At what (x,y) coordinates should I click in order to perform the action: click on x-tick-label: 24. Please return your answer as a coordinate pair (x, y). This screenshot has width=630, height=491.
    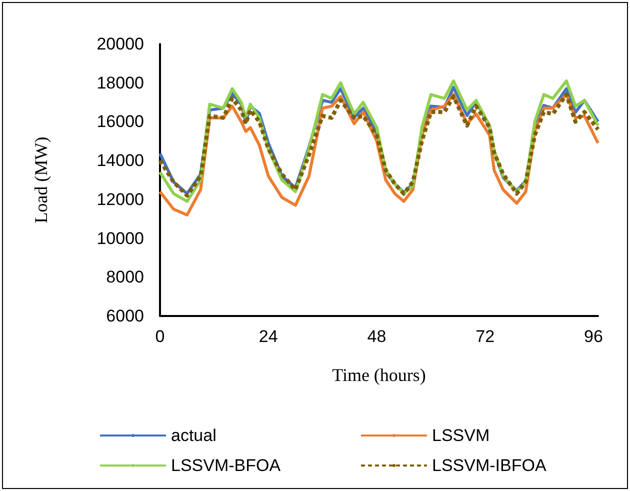
    Looking at the image, I should click on (268, 336).